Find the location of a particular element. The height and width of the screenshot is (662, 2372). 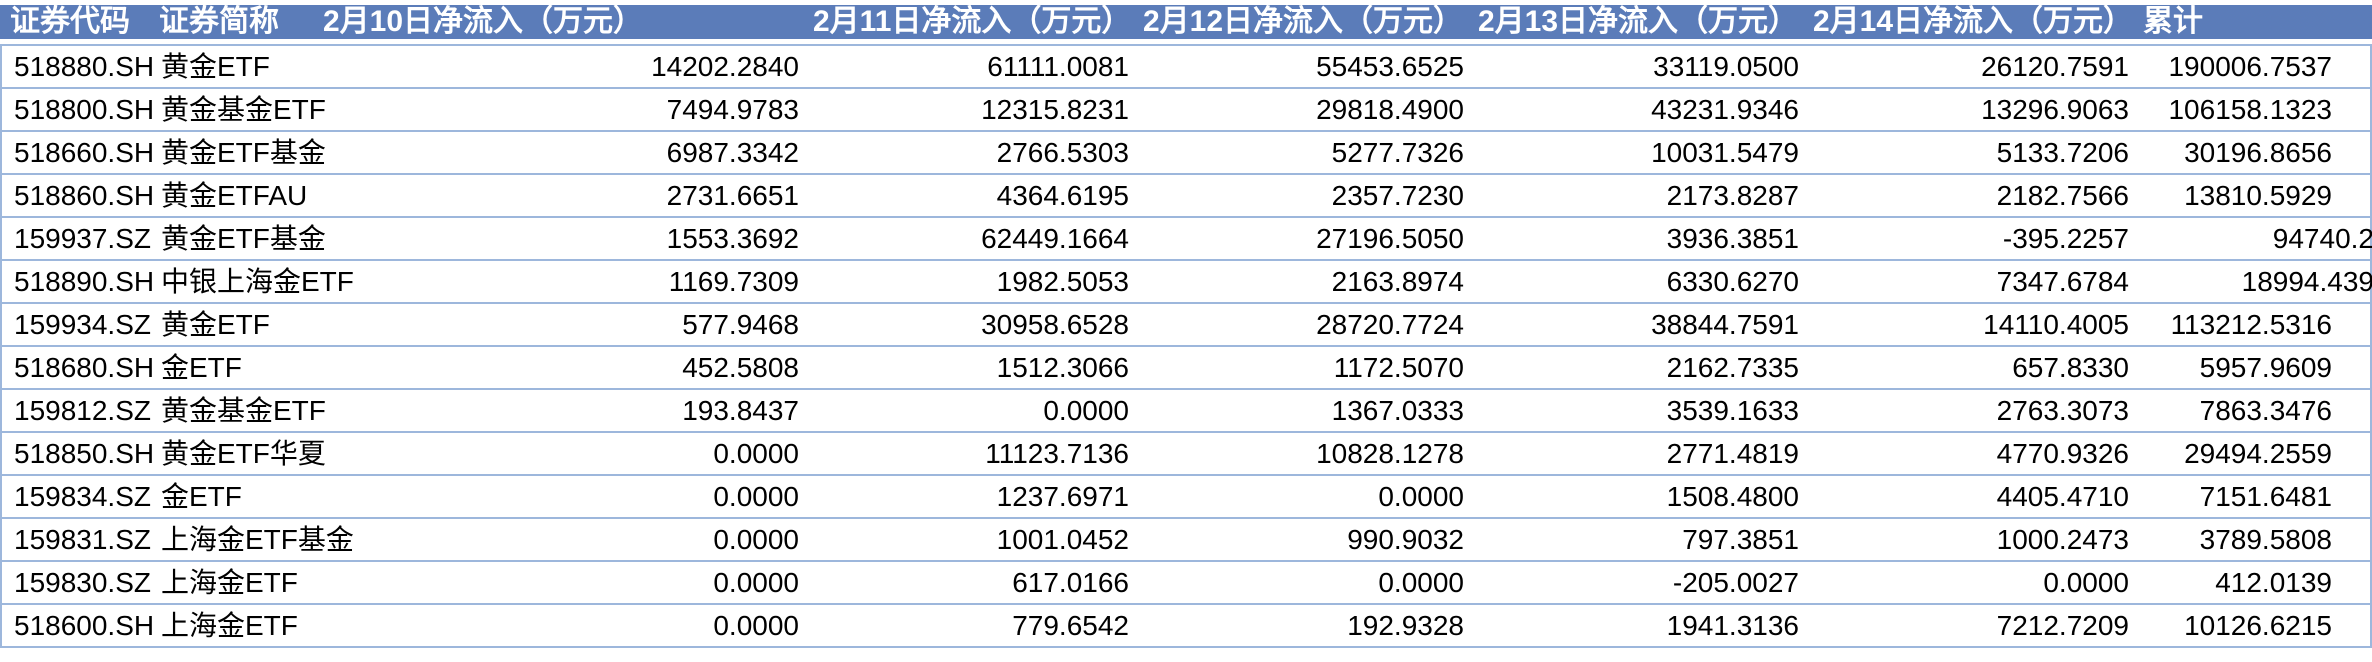

cell-cumulative: 29494.2559 is located at coordinates (2258, 453).